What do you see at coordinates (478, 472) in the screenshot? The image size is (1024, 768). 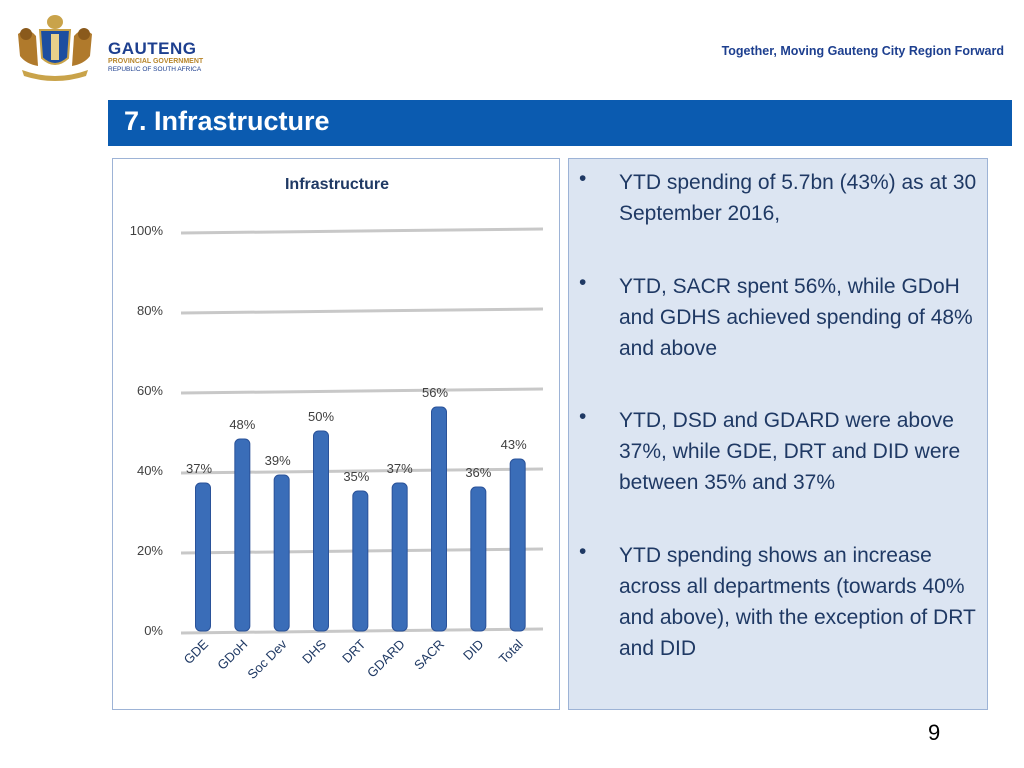 I see `data-label: 36%` at bounding box center [478, 472].